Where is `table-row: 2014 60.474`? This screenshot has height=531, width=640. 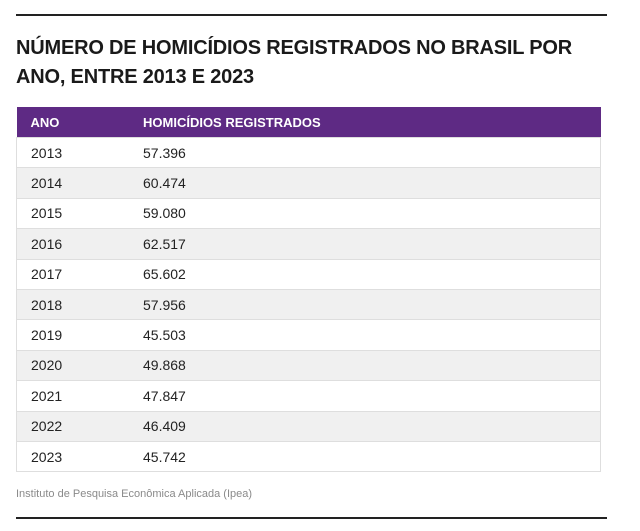
table-row: 2014 60.474 is located at coordinates (308, 183).